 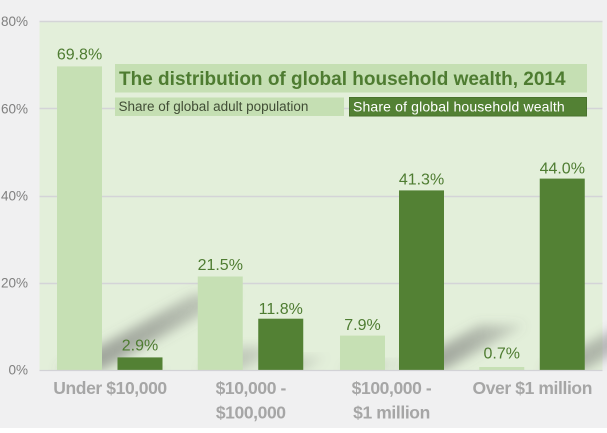 I want to click on svg-text: $1 million, so click(x=391, y=413).